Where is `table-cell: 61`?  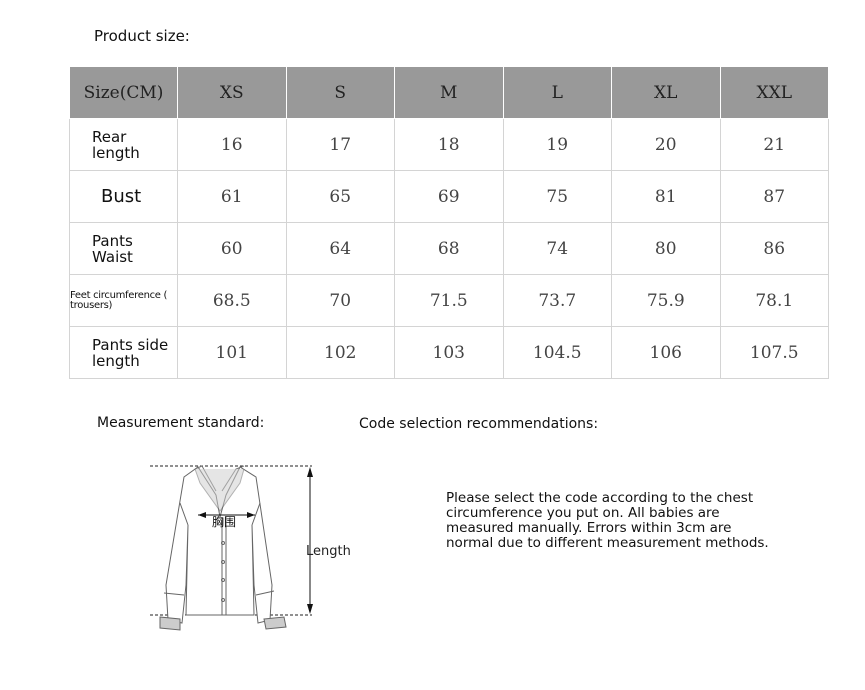 table-cell: 61 is located at coordinates (232, 196).